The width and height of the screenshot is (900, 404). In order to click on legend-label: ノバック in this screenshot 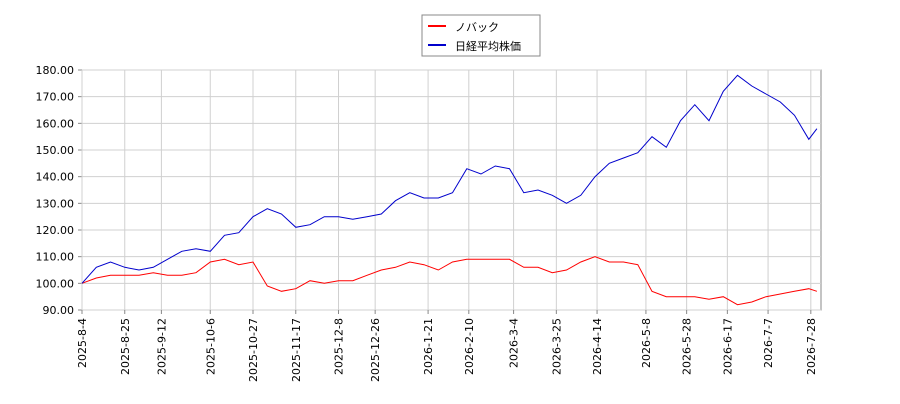, I will do `click(477, 27)`.